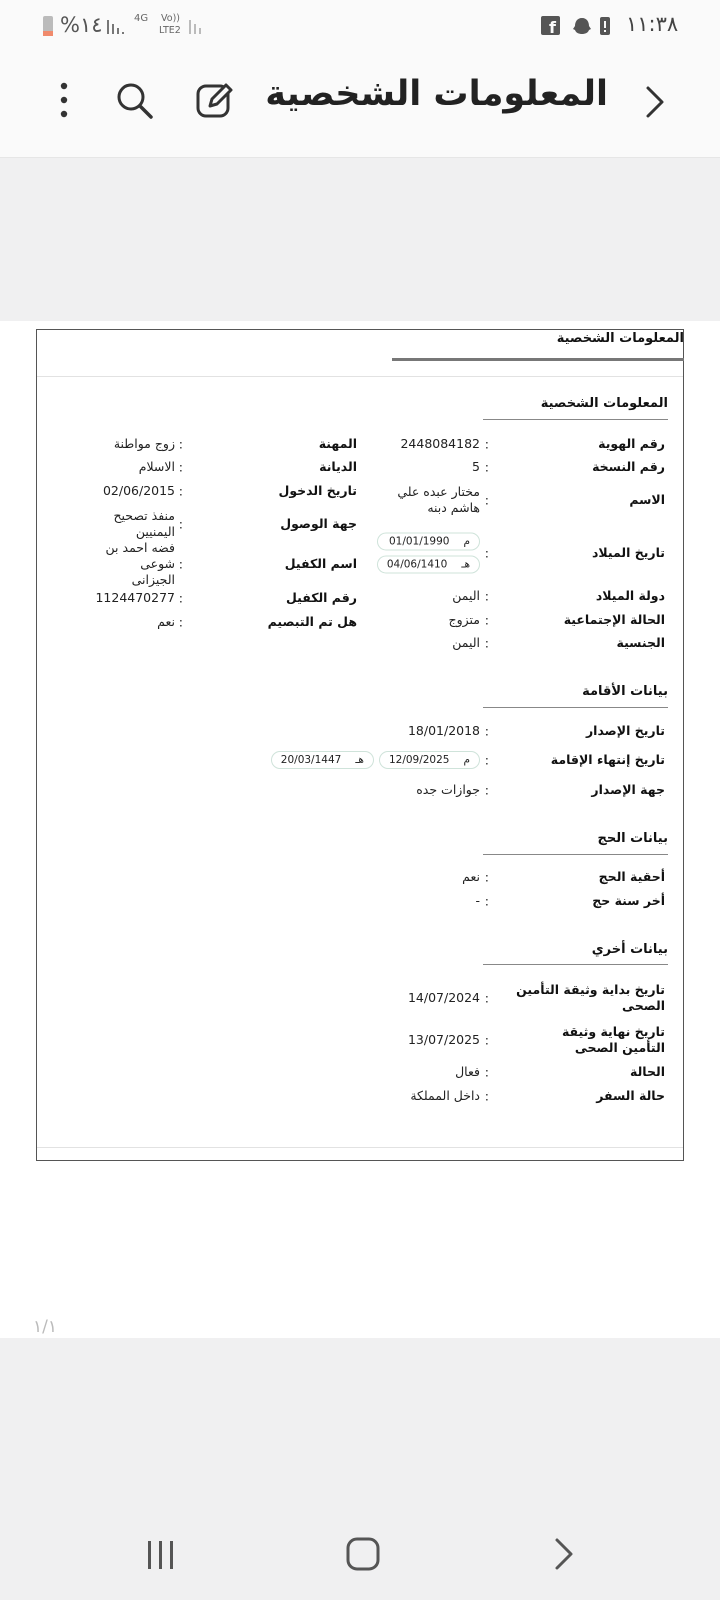 The width and height of the screenshot is (720, 1600). I want to click on field-label: هل تم التبصيم, so click(312, 621).